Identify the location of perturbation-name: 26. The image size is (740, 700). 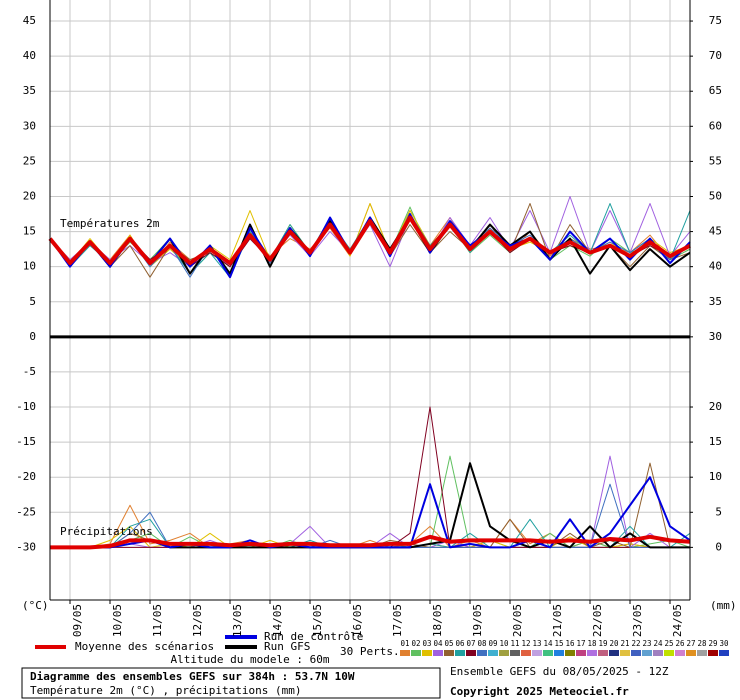
(680, 643).